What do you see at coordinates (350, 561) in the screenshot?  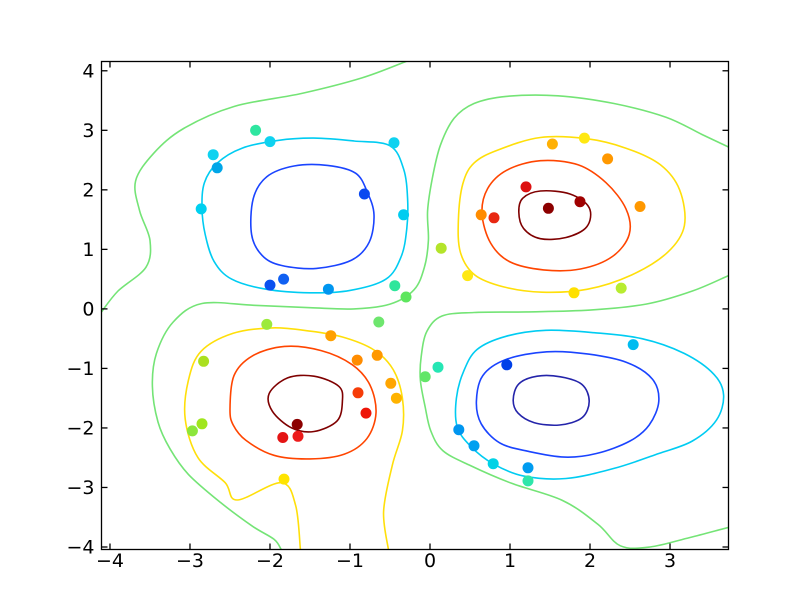 I see `x-tick-label: −1` at bounding box center [350, 561].